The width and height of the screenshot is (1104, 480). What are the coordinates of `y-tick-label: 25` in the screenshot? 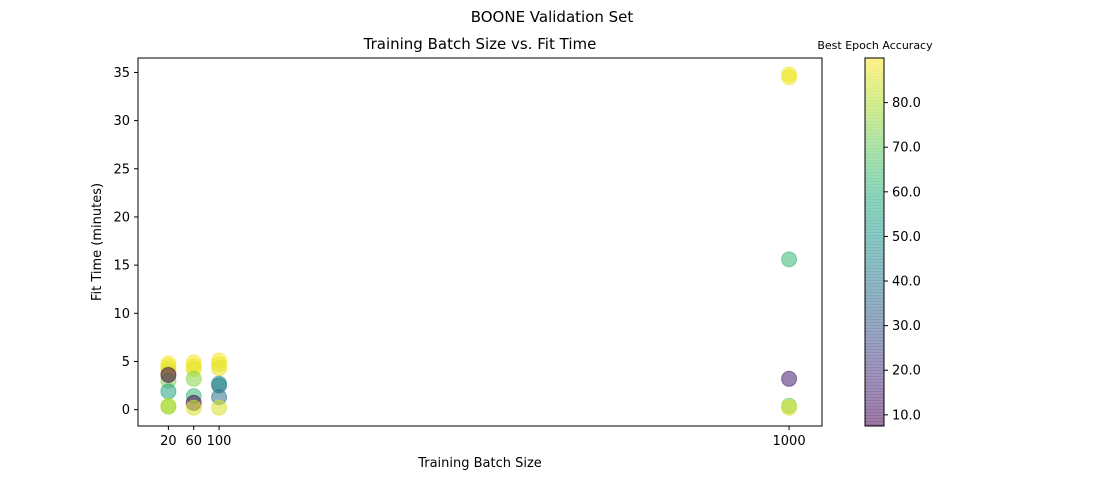 It's located at (121, 169).